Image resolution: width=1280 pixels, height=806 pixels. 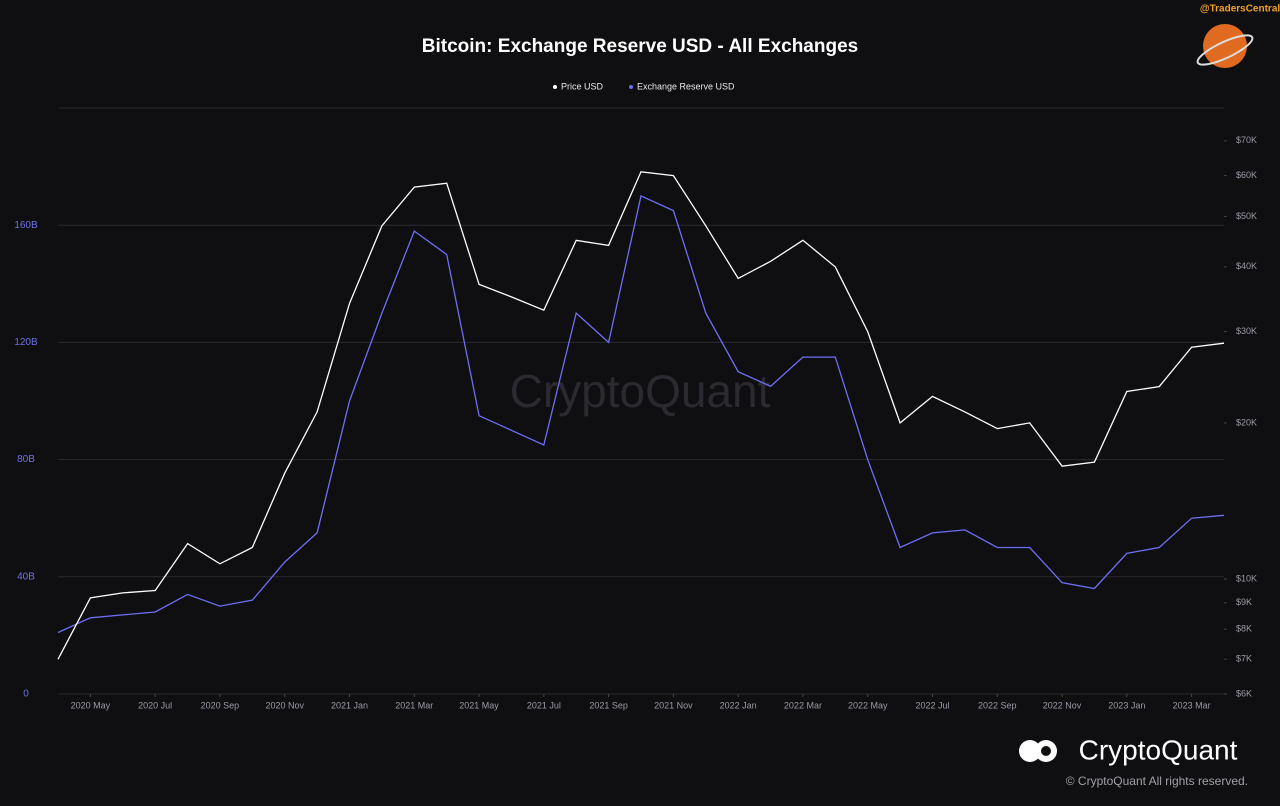 What do you see at coordinates (26, 459) in the screenshot?
I see `y-tick-label: 80B` at bounding box center [26, 459].